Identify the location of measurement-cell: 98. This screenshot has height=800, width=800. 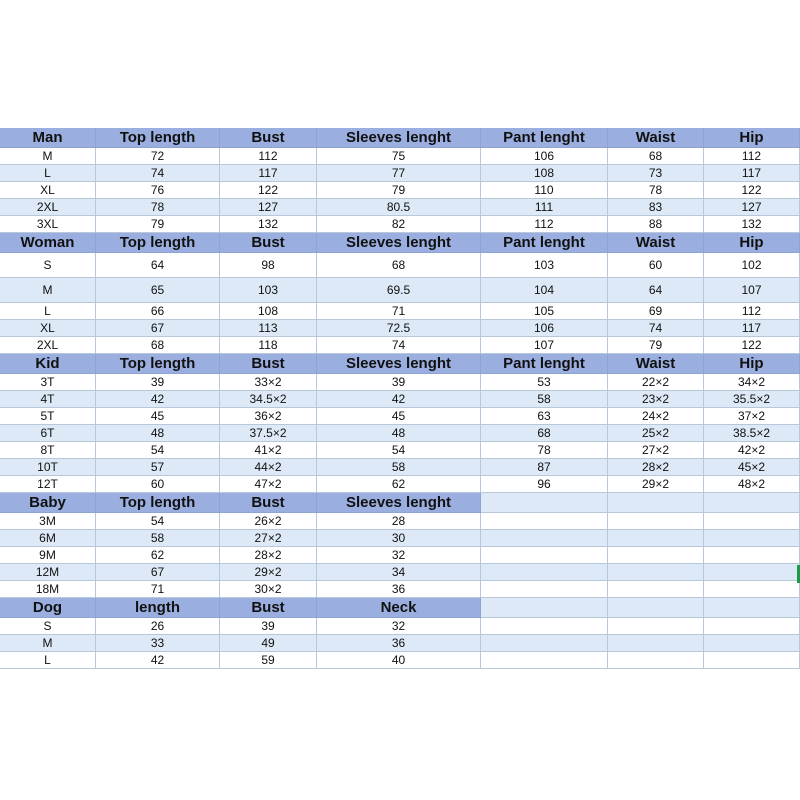
(268, 265).